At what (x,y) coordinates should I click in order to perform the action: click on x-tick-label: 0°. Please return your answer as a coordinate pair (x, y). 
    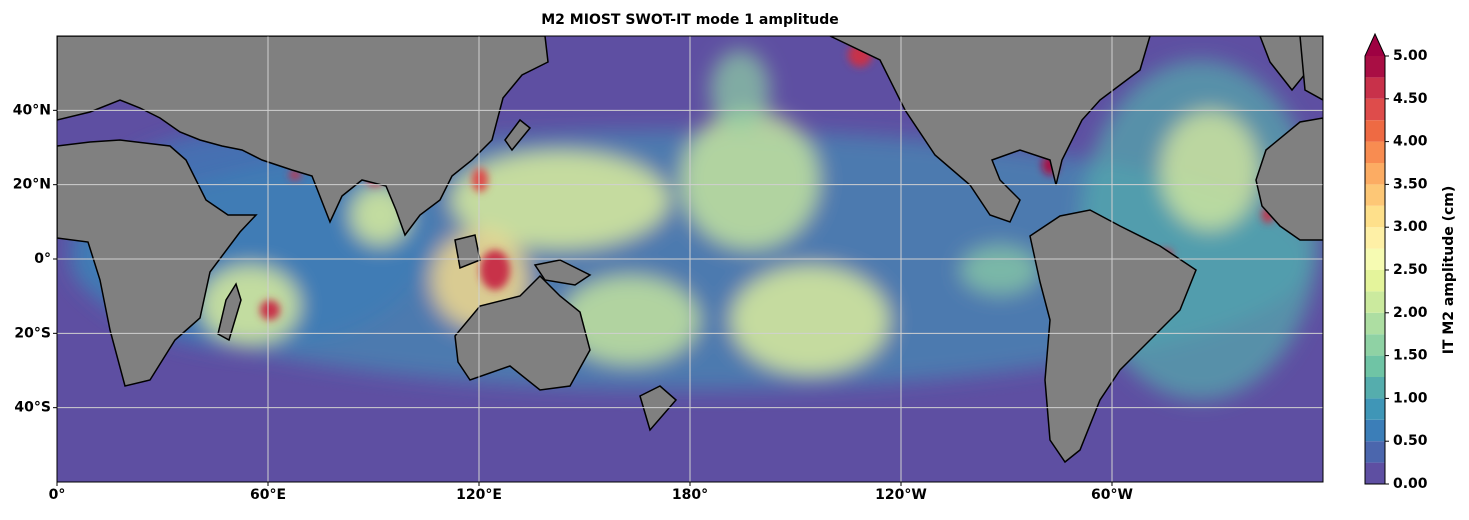
    Looking at the image, I should click on (57, 495).